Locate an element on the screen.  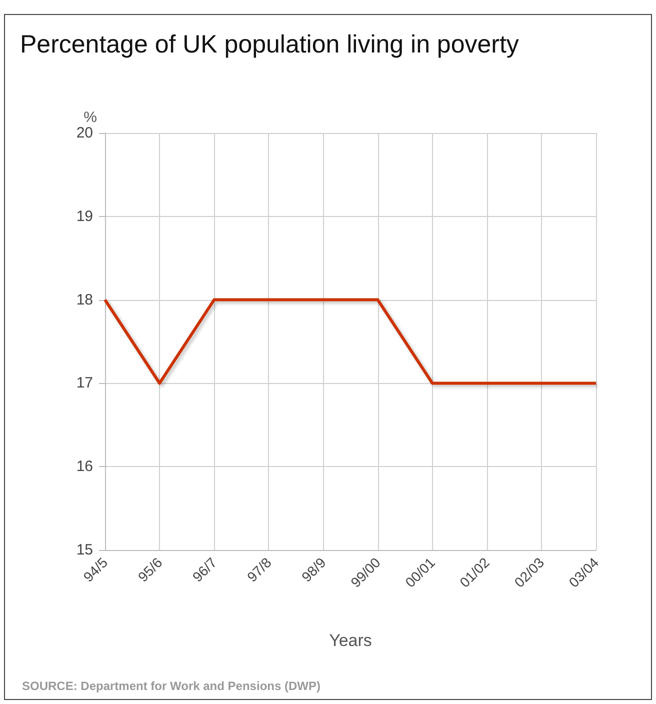
y-tick-label: 15 is located at coordinates (84, 550).